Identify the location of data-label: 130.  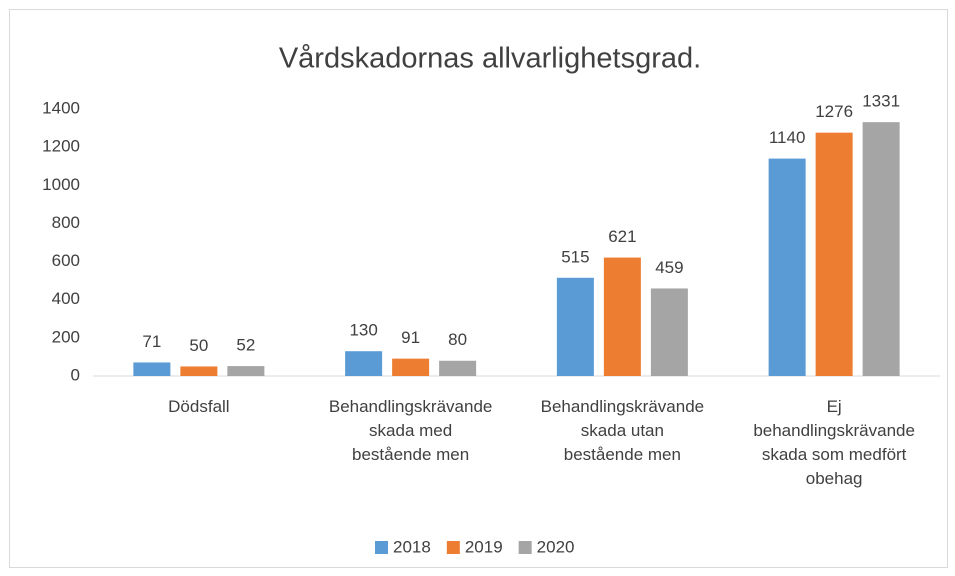
(363, 330).